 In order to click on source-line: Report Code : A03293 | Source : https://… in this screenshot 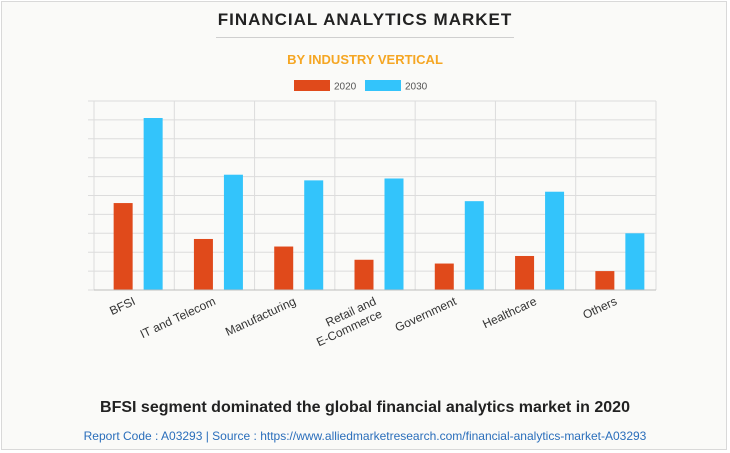, I will do `click(365, 436)`.